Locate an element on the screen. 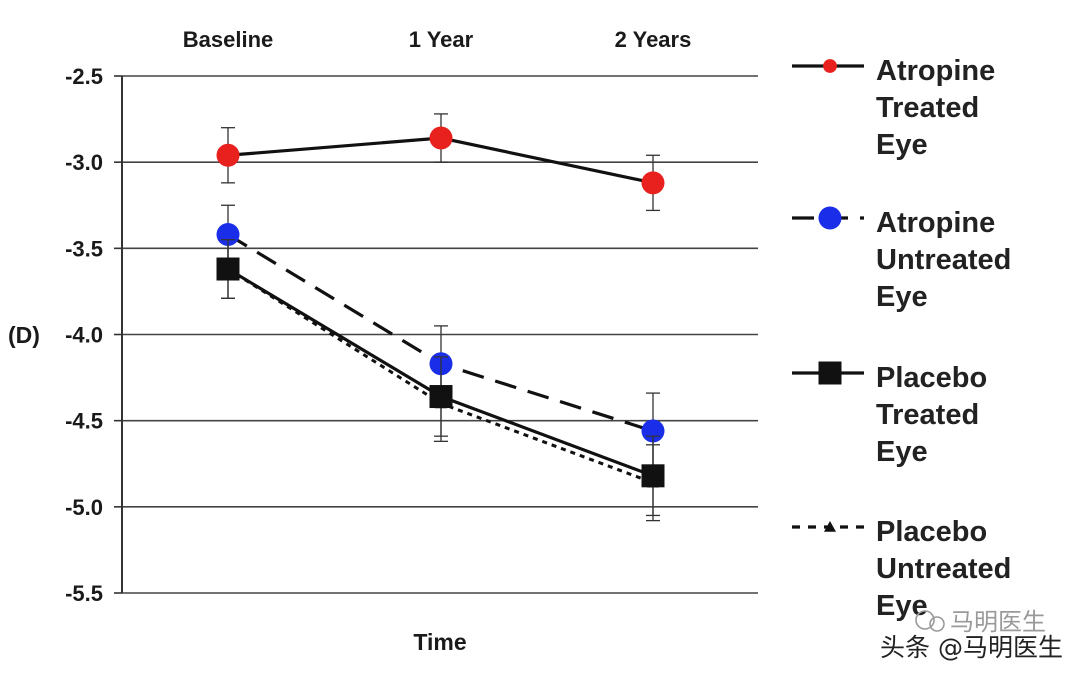 The width and height of the screenshot is (1080, 680). y-axis-title: (D) is located at coordinates (24, 335).